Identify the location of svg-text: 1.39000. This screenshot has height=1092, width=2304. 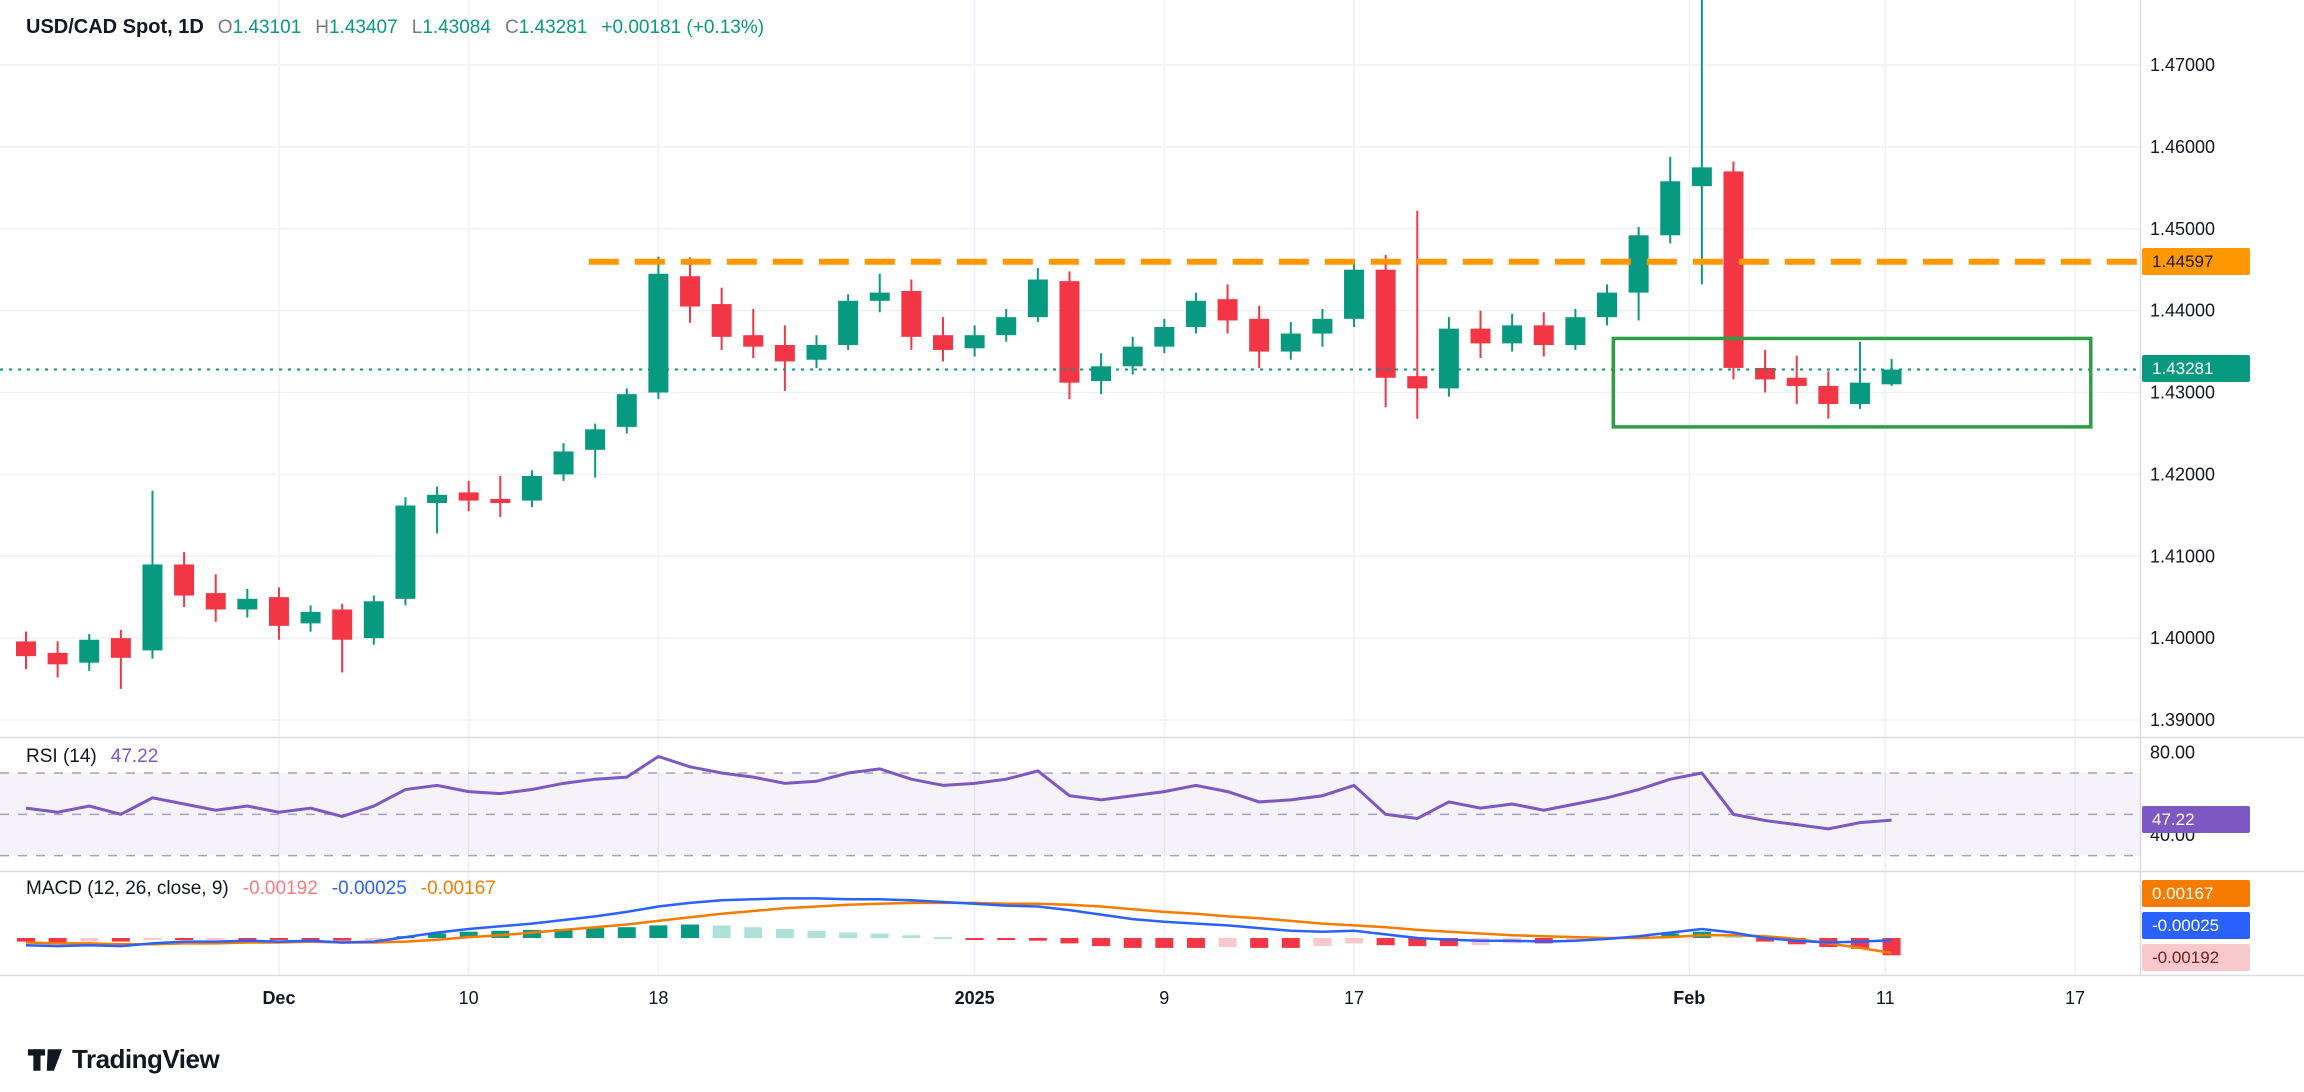
(2182, 720).